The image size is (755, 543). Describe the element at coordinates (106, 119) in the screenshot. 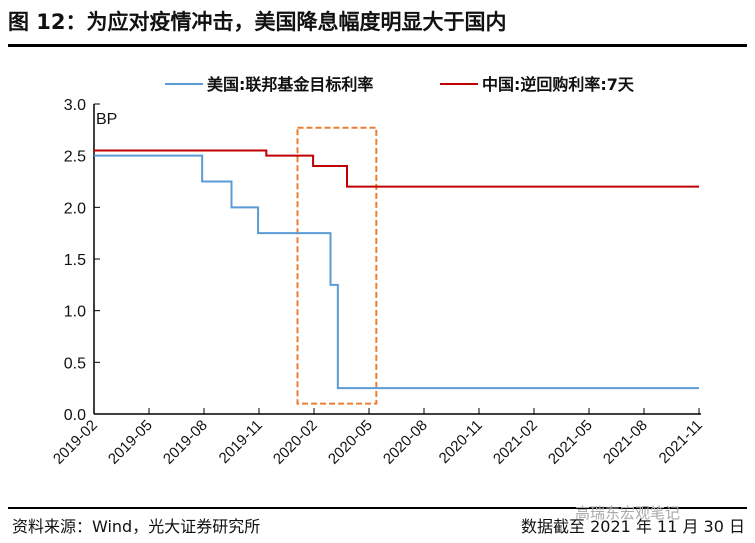

I see `y-axis-label: BP` at that location.